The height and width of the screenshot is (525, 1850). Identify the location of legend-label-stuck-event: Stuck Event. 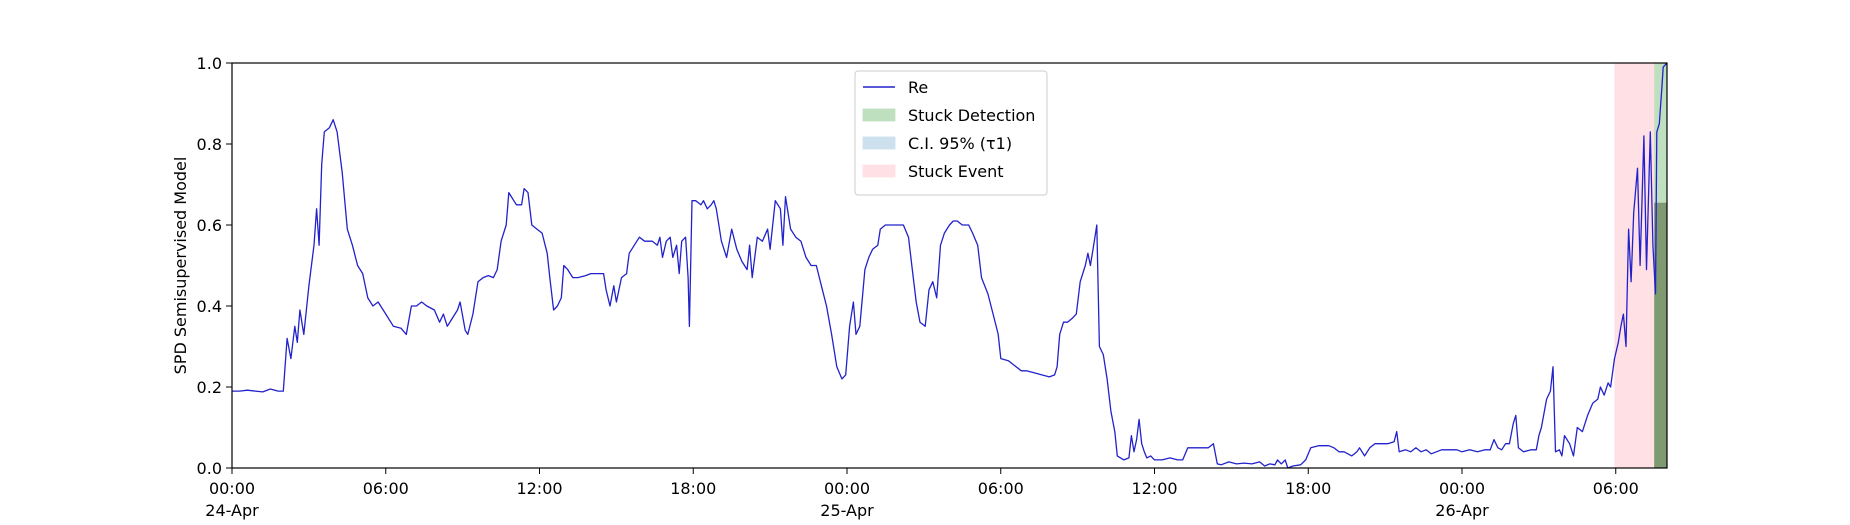
(956, 171).